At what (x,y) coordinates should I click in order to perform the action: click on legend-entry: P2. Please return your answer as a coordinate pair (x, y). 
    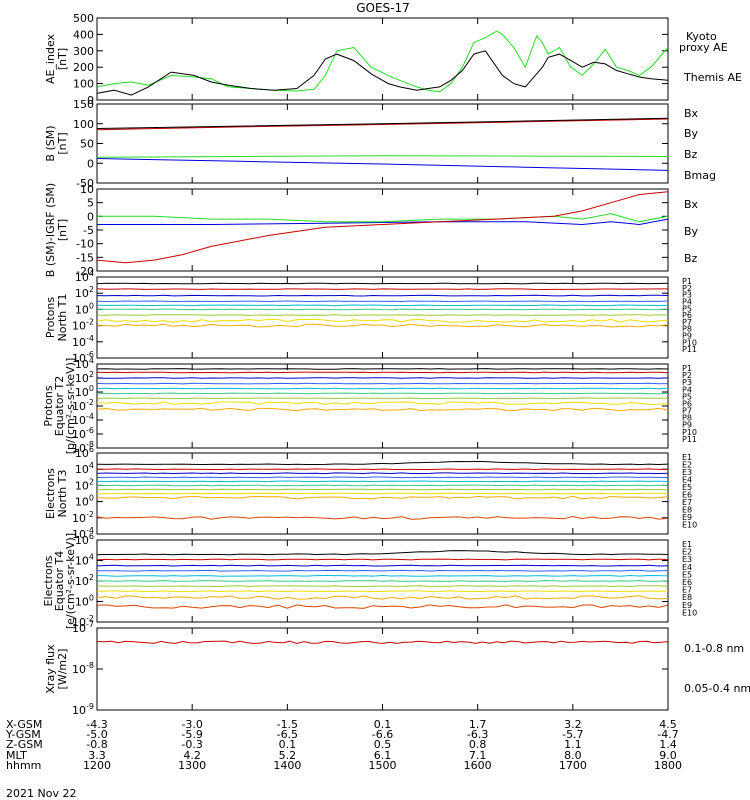
    Looking at the image, I should click on (687, 288).